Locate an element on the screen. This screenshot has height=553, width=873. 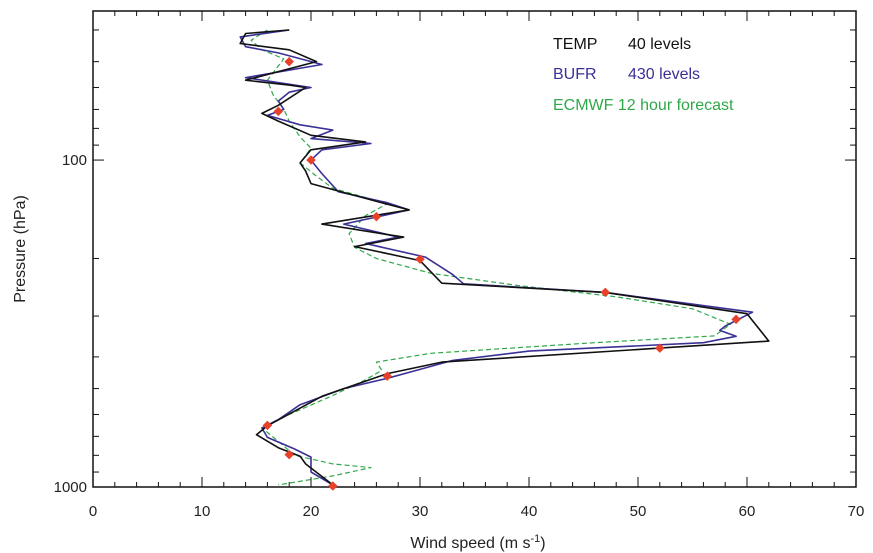
legend-bufr-name: BUFR is located at coordinates (575, 74).